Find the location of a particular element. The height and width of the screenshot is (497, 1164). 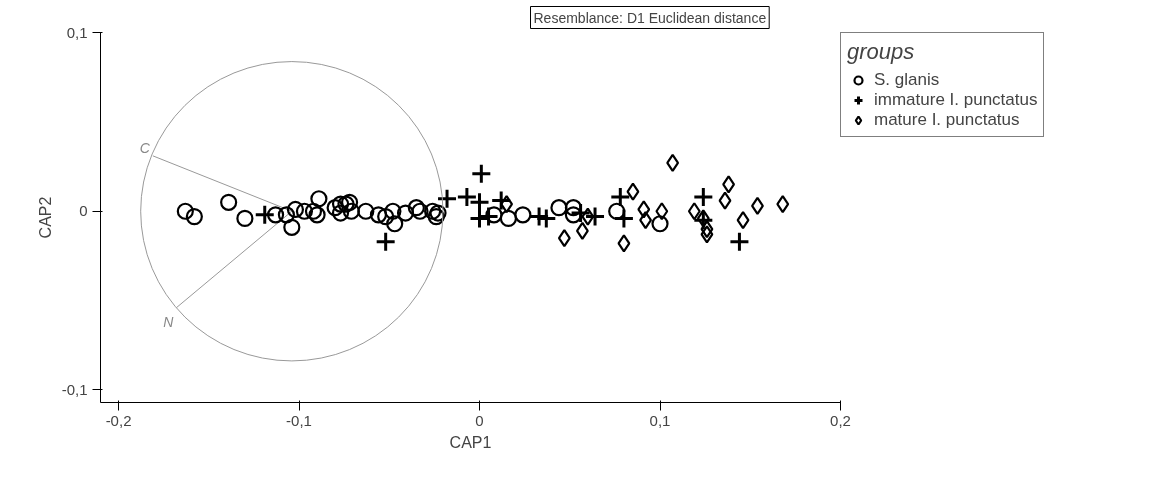

legend-label: mature I. punctatus is located at coordinates (947, 120).